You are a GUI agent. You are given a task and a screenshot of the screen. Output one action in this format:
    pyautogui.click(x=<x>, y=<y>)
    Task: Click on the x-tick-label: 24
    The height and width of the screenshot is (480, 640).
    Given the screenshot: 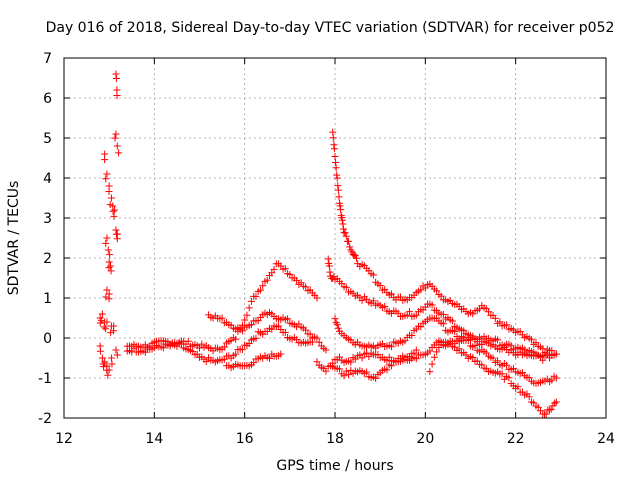 What is the action you would take?
    pyautogui.click(x=606, y=439)
    